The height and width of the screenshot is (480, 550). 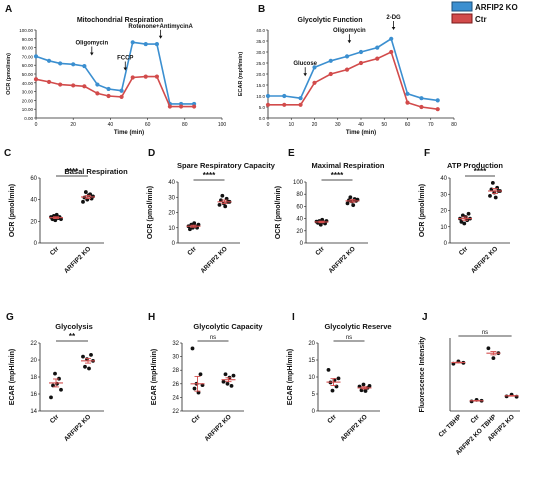 I want to click on y-tick-label: 40.00, so click(x=28, y=83).